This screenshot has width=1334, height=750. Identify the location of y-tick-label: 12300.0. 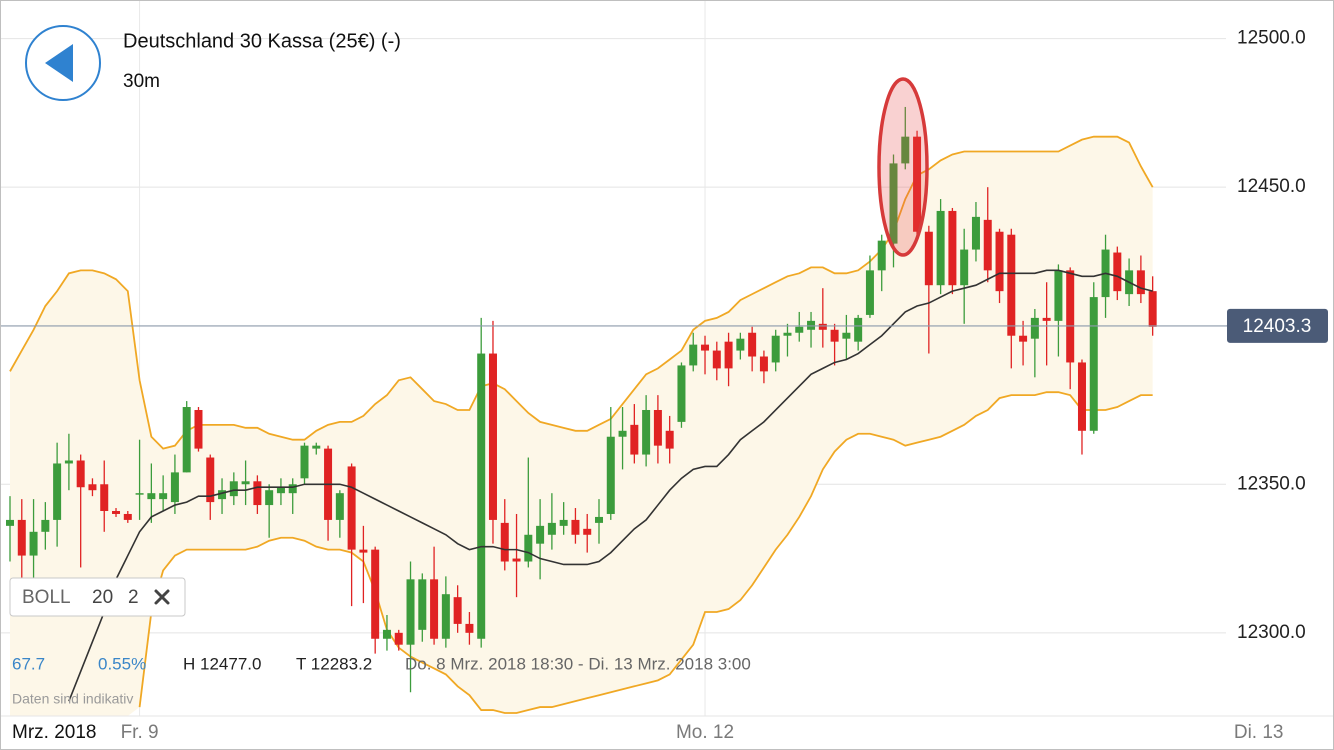
(1271, 632).